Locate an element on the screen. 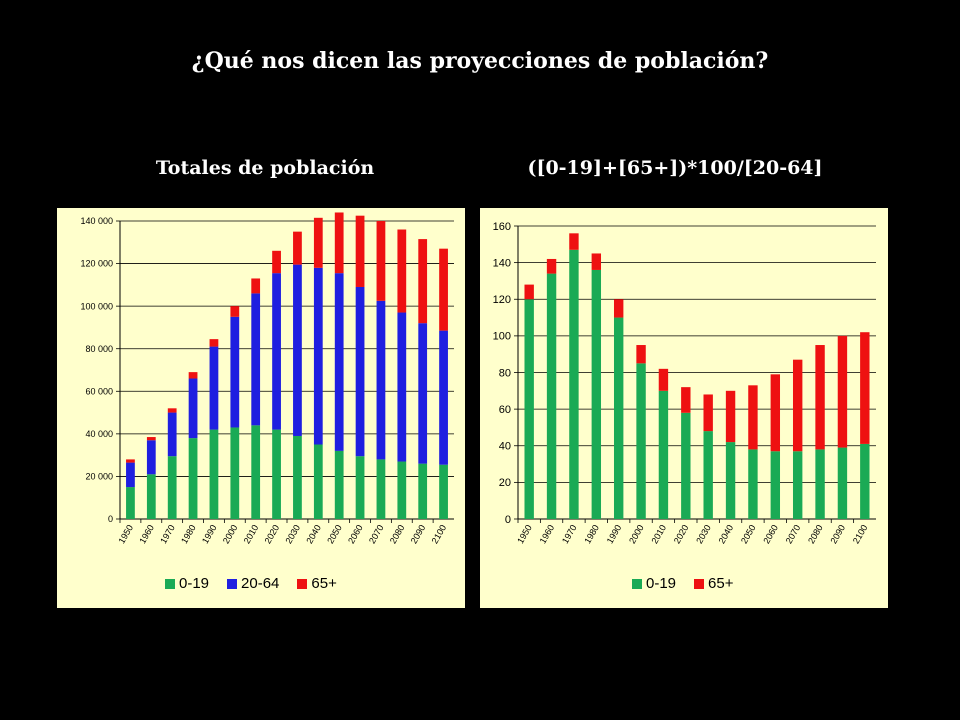 Image resolution: width=960 pixels, height=720 pixels. legend-item-65-plus: 65+ is located at coordinates (713, 583).